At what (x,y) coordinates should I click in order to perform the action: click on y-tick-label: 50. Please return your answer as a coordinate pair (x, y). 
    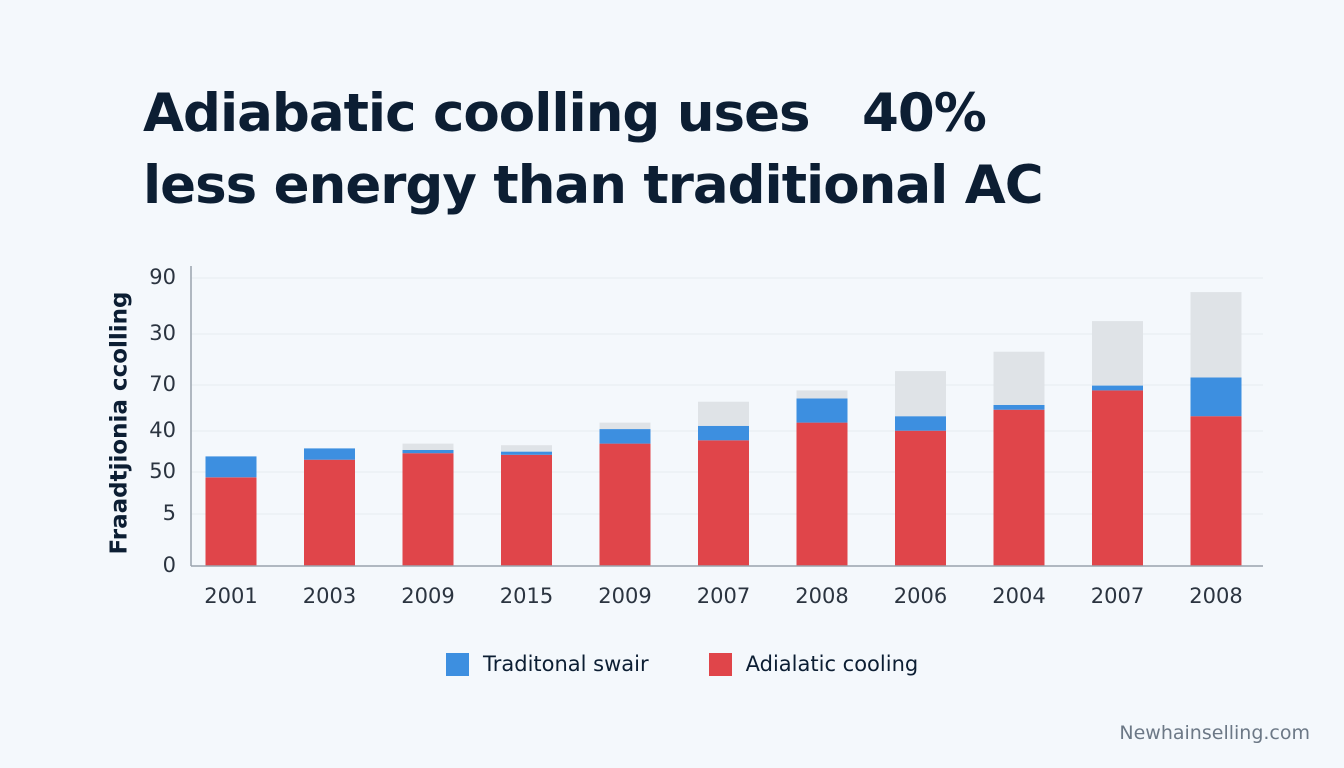
    Looking at the image, I should click on (162, 471).